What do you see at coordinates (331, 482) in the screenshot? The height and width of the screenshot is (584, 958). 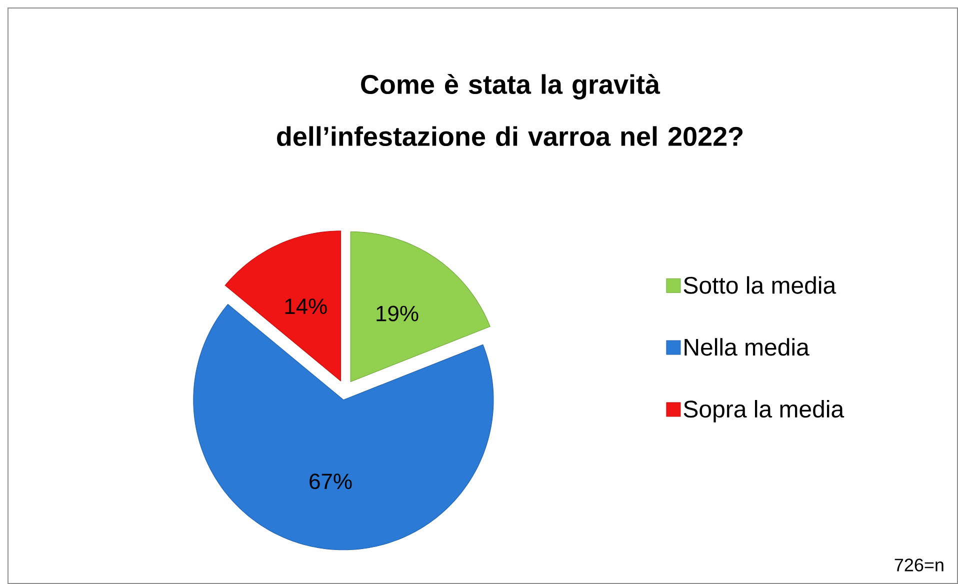 I see `data-label: 67%` at bounding box center [331, 482].